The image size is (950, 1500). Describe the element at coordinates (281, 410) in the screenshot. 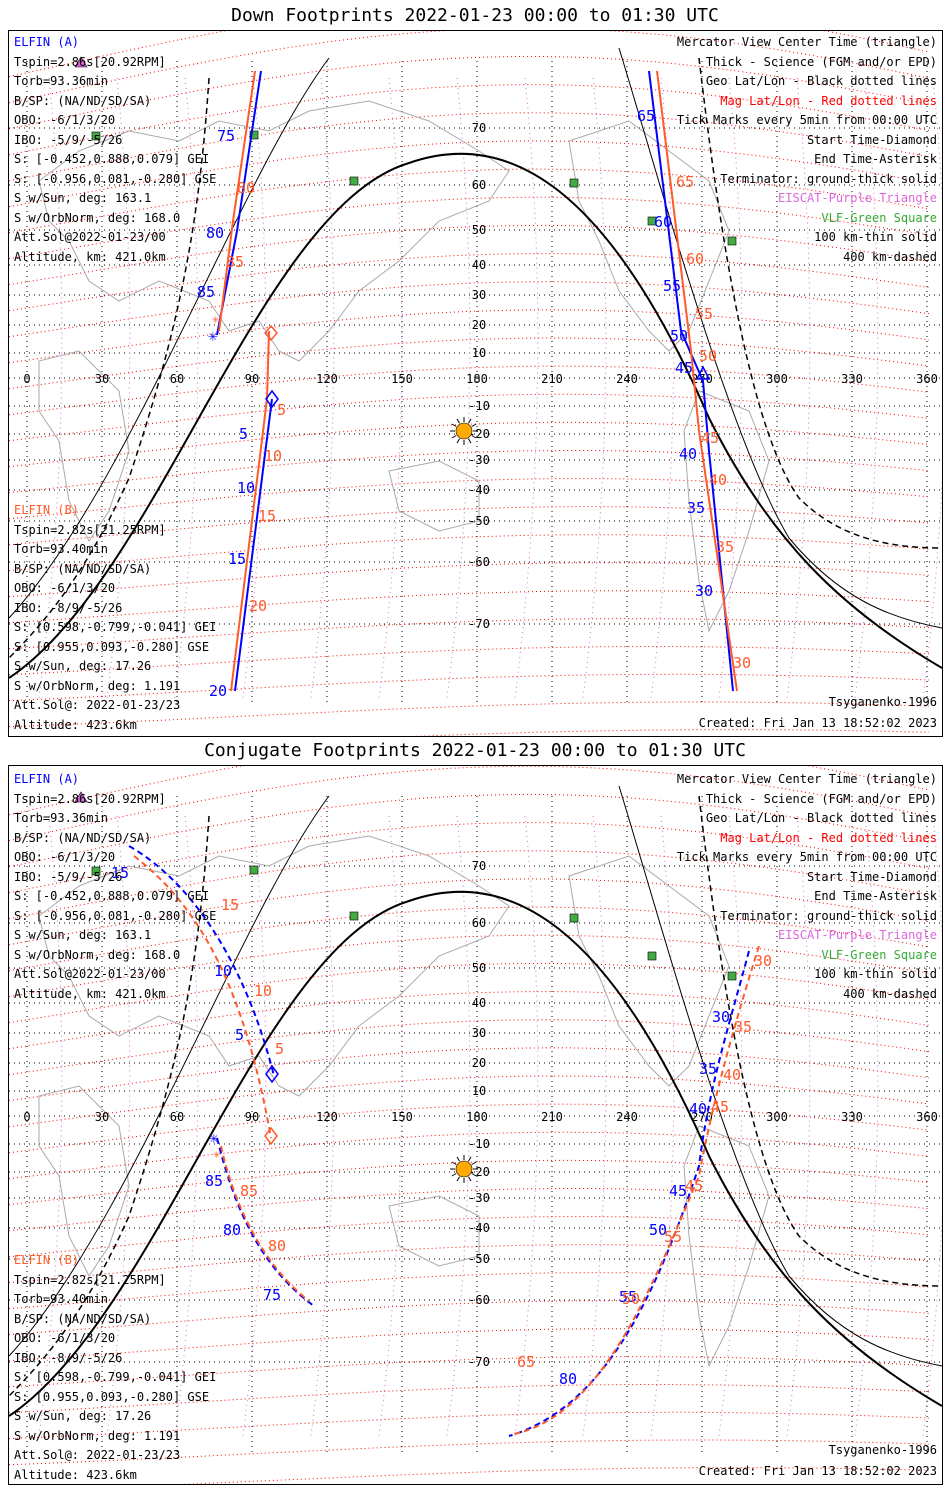

I see `track-b-tick-label: 5` at that location.